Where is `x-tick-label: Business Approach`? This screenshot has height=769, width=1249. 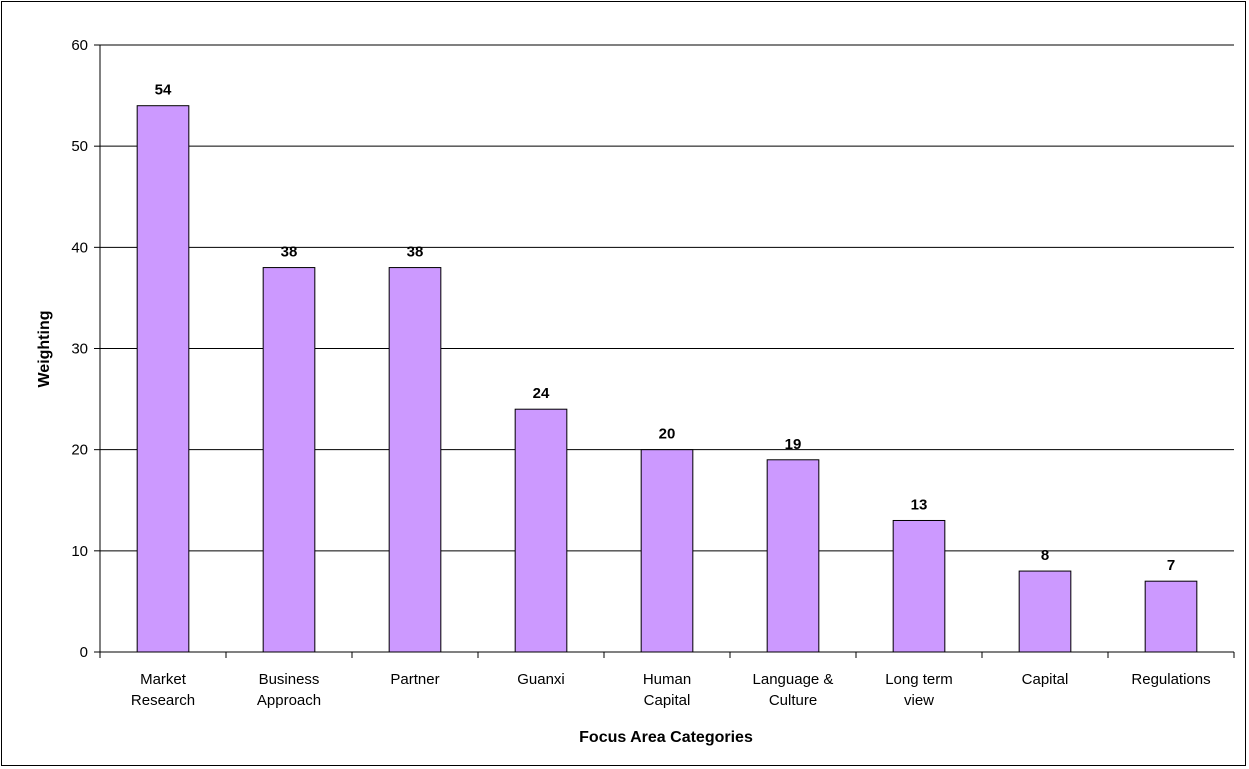
x-tick-label: Business Approach is located at coordinates (289, 690).